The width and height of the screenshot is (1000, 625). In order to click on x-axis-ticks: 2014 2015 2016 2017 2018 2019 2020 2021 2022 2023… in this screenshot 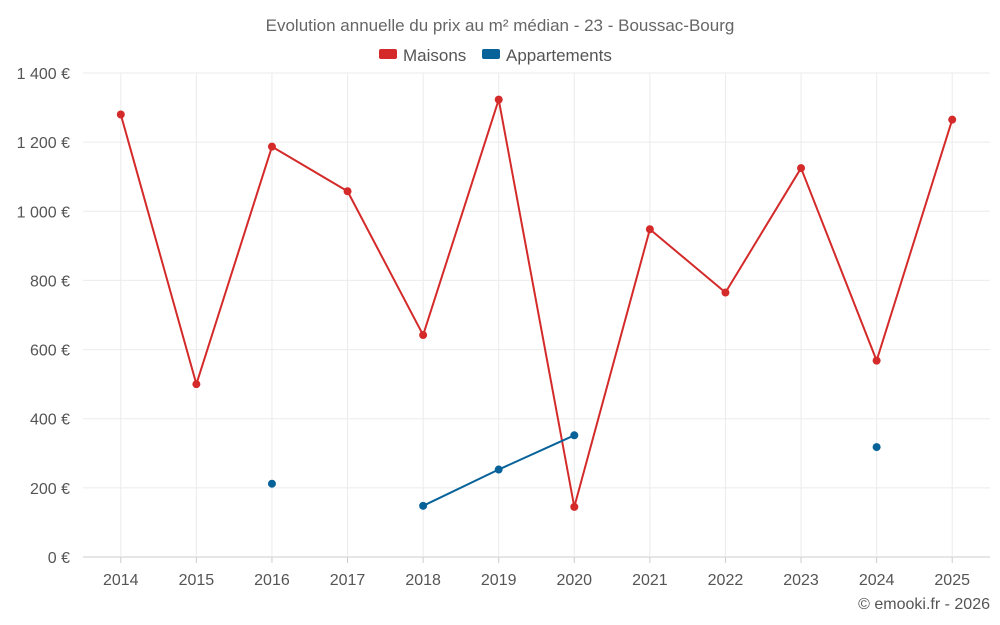, I will do `click(536, 573)`.